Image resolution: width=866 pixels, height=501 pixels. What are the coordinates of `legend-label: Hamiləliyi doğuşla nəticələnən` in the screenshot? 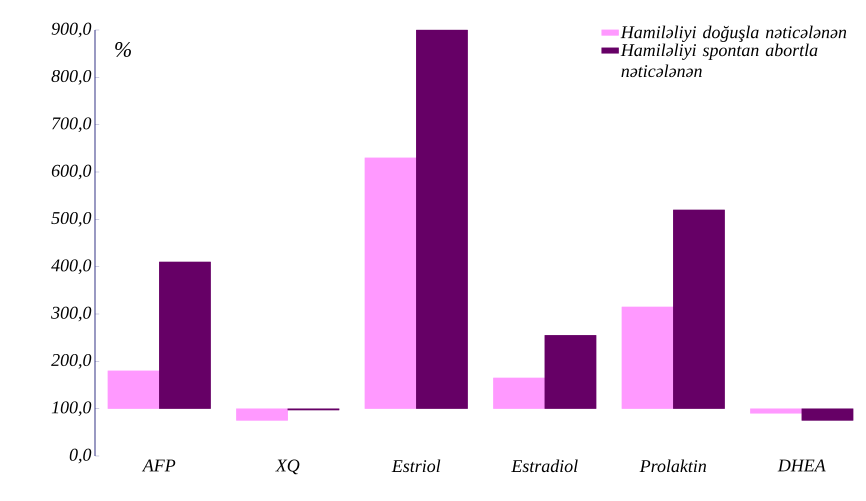 It's located at (733, 34).